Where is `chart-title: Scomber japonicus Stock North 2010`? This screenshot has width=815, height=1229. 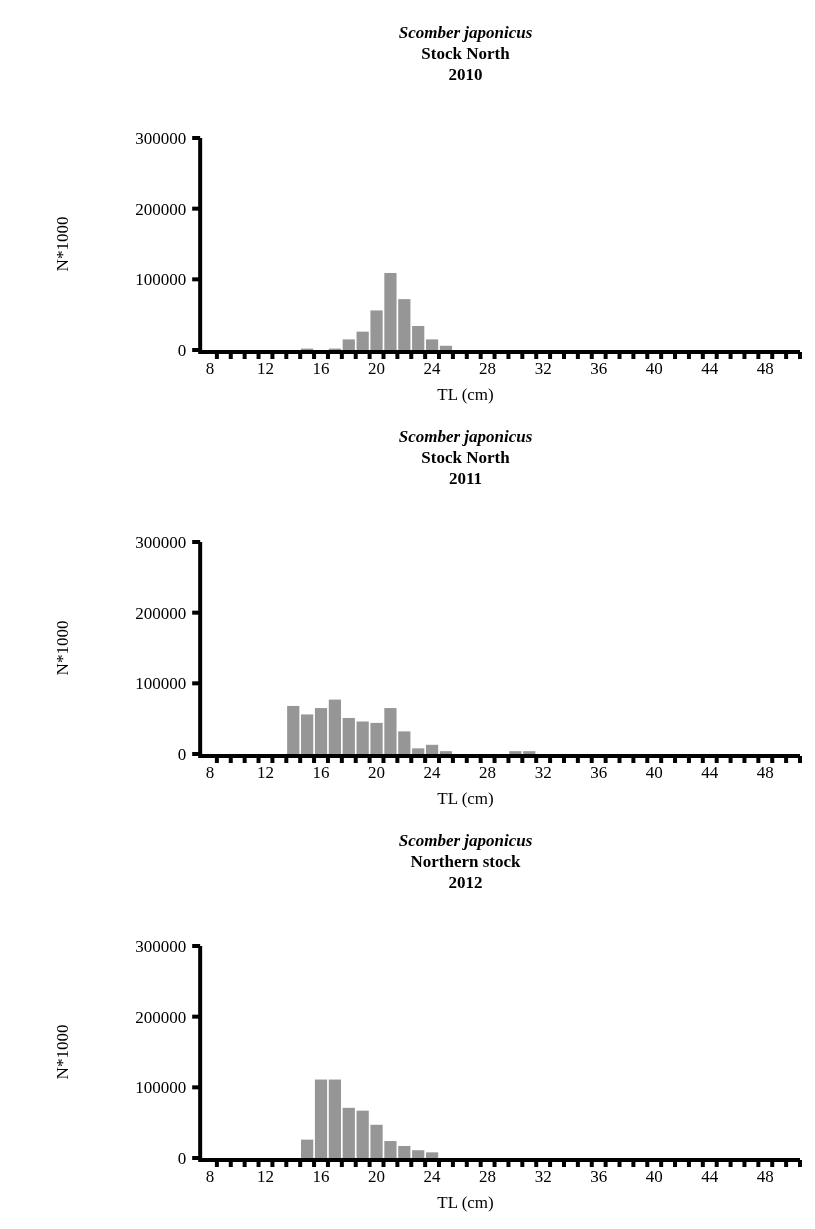 chart-title: Scomber japonicus Stock North 2010 is located at coordinates (465, 53).